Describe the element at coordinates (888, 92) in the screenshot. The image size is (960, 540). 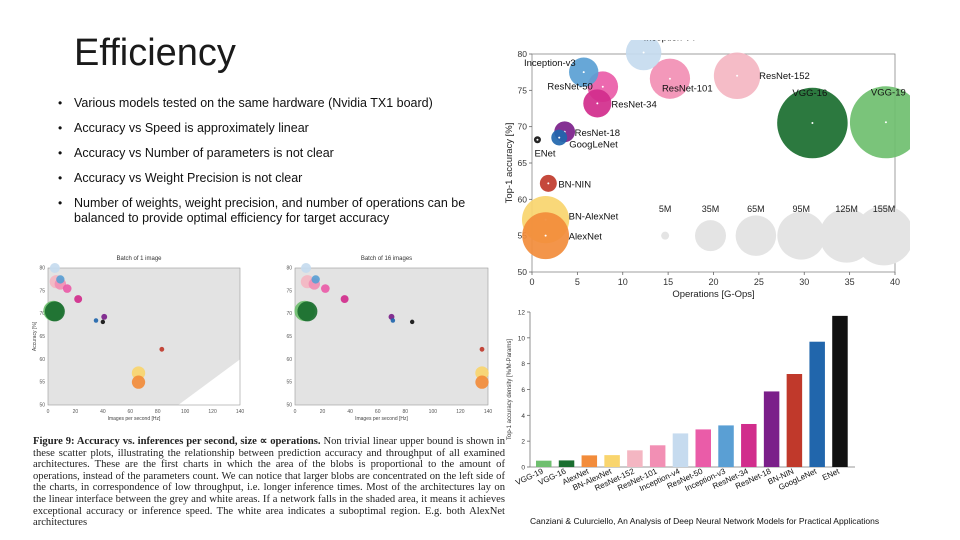
I see `point-label: VGG-19` at that location.